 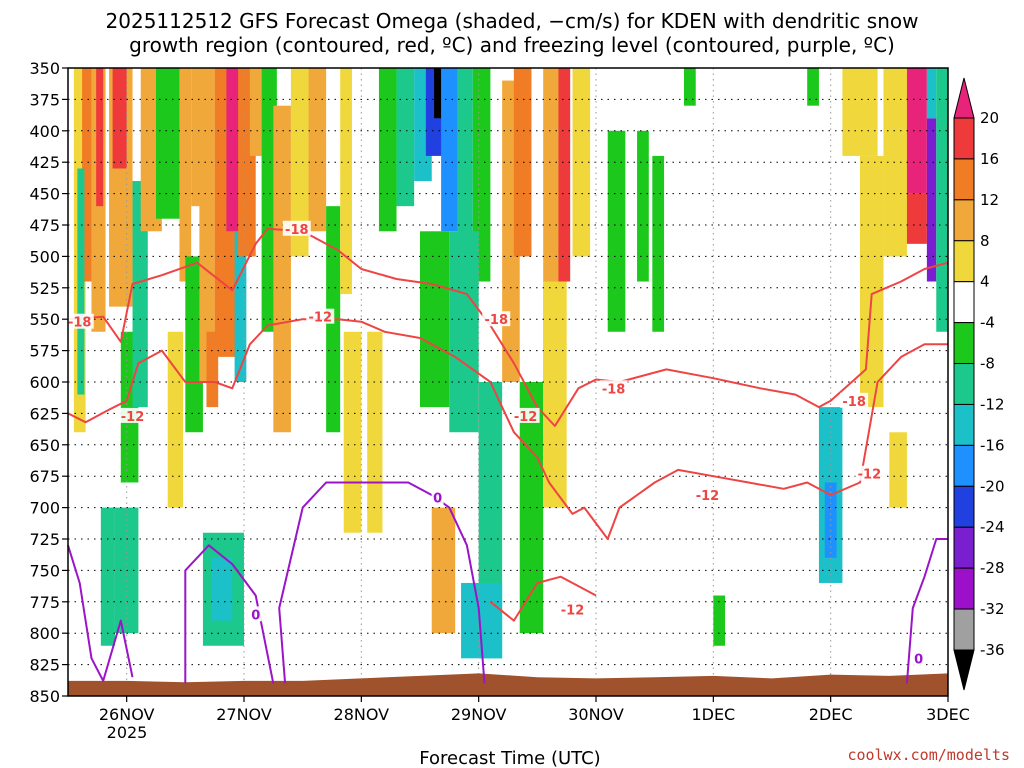 What do you see at coordinates (362, 714) in the screenshot?
I see `x-tick-label: 28NOV` at bounding box center [362, 714].